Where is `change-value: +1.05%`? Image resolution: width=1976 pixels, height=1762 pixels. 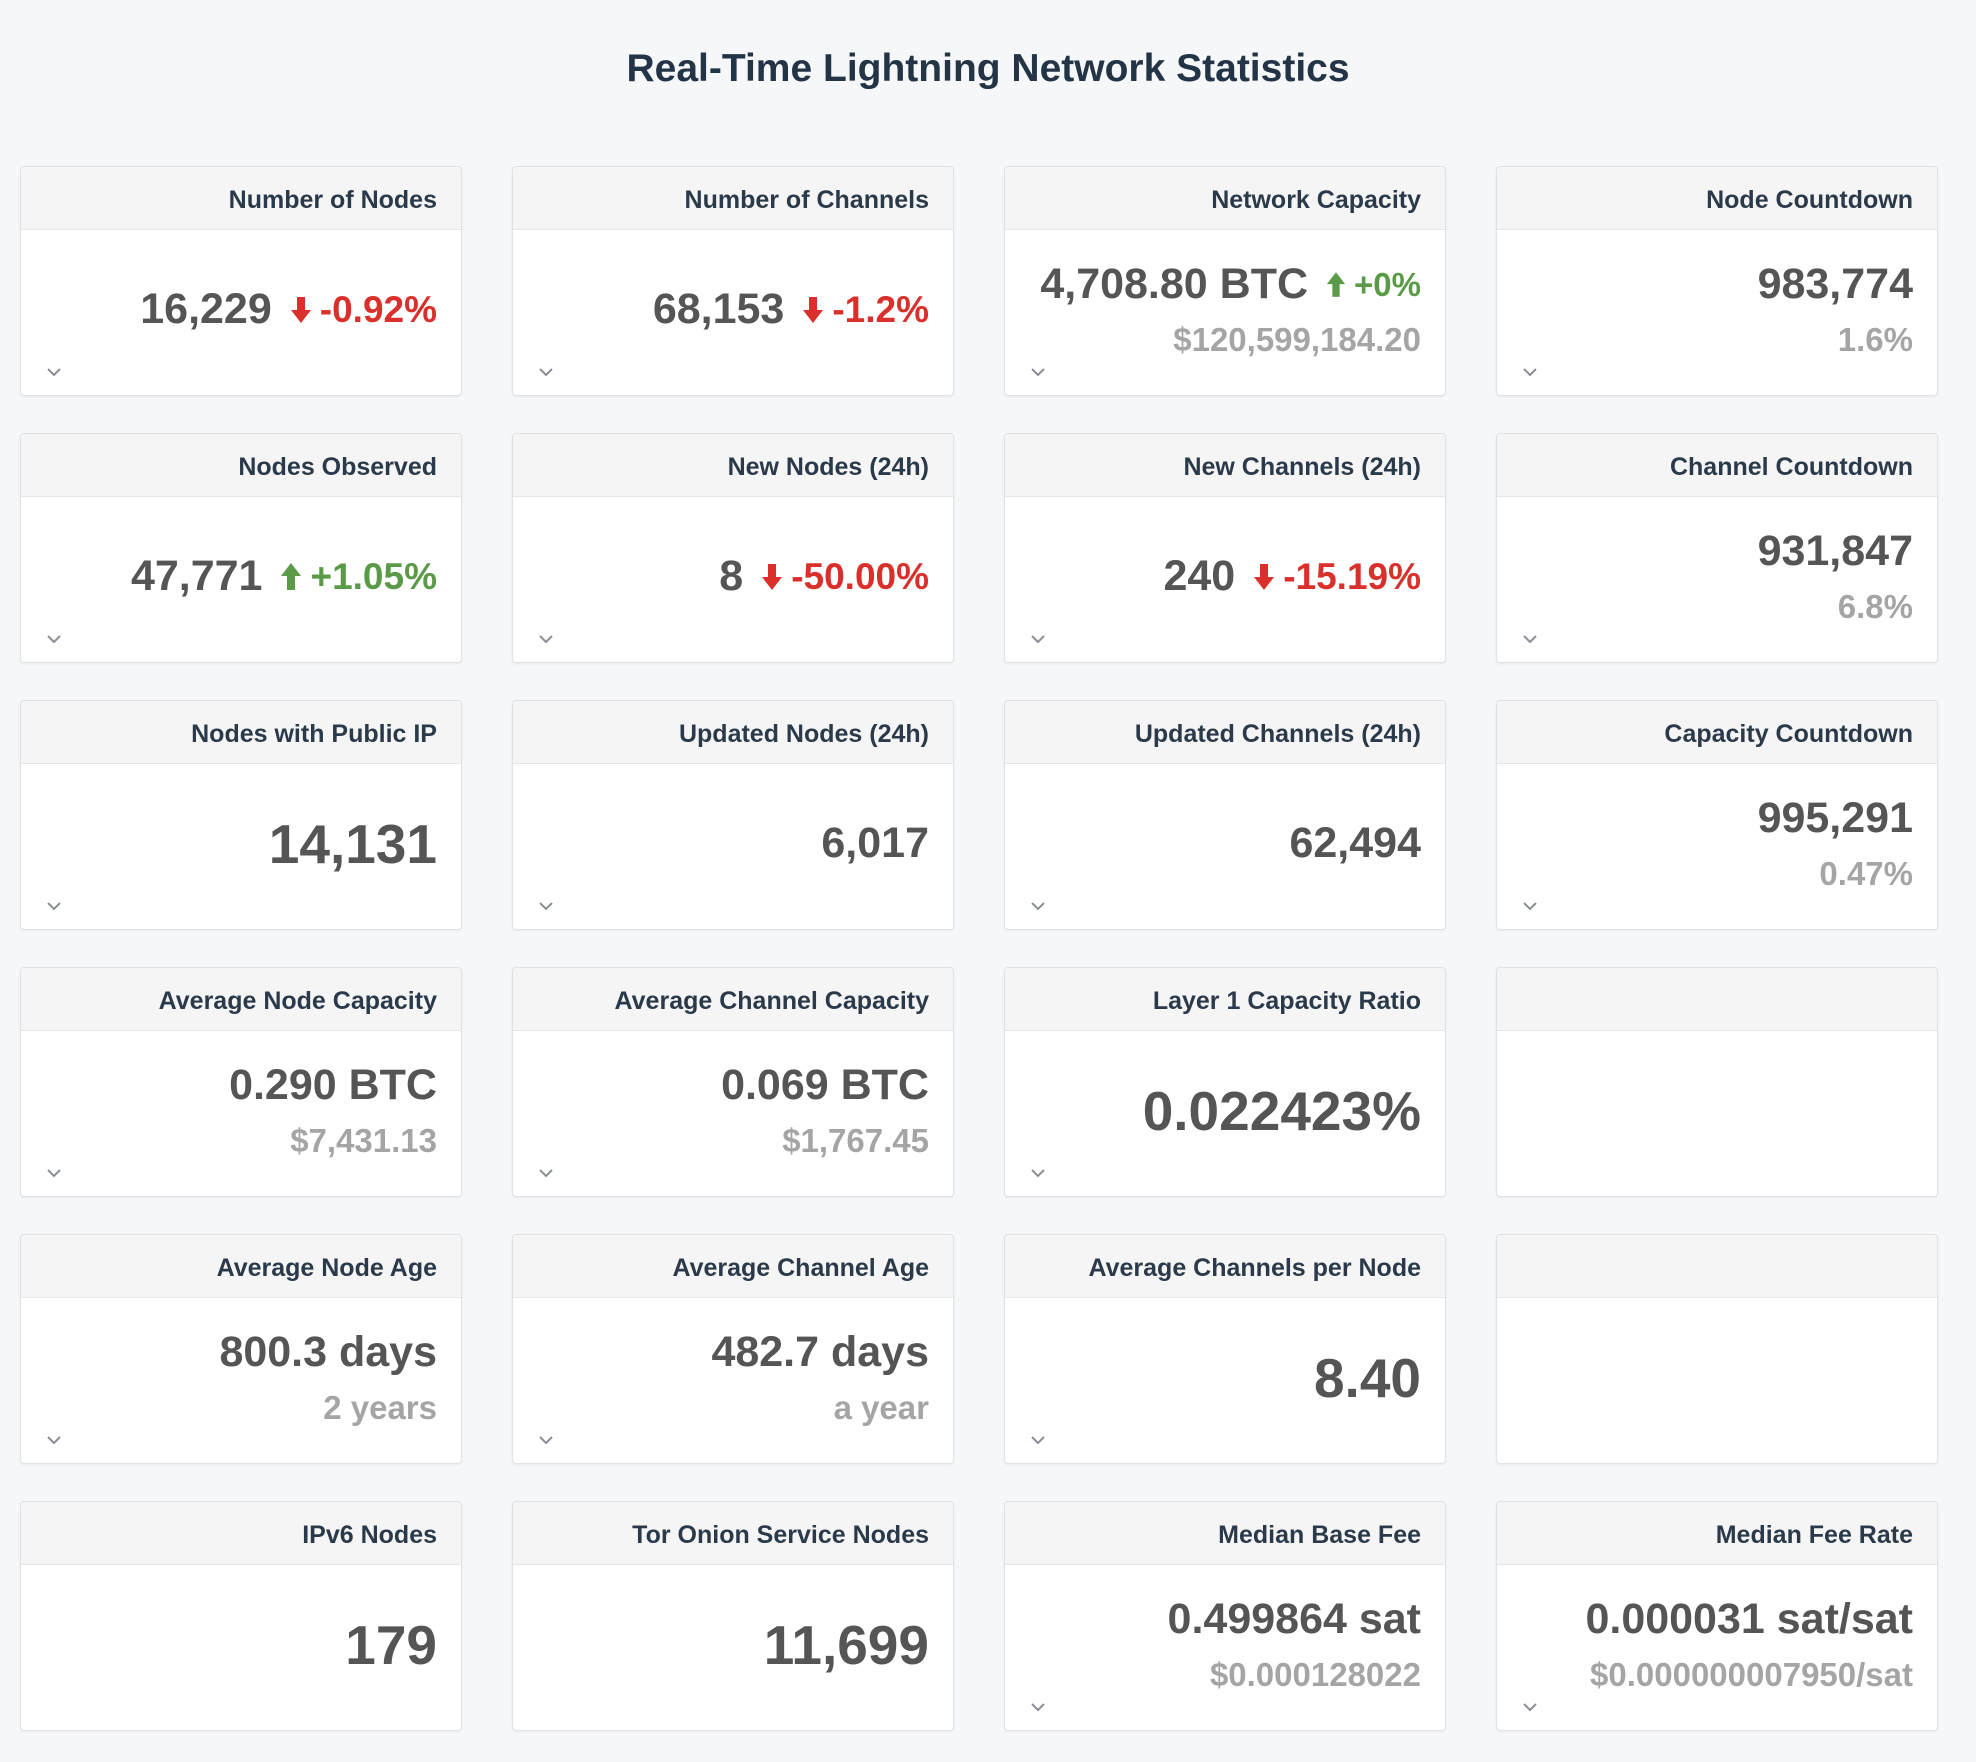
change-value: +1.05% is located at coordinates (373, 576).